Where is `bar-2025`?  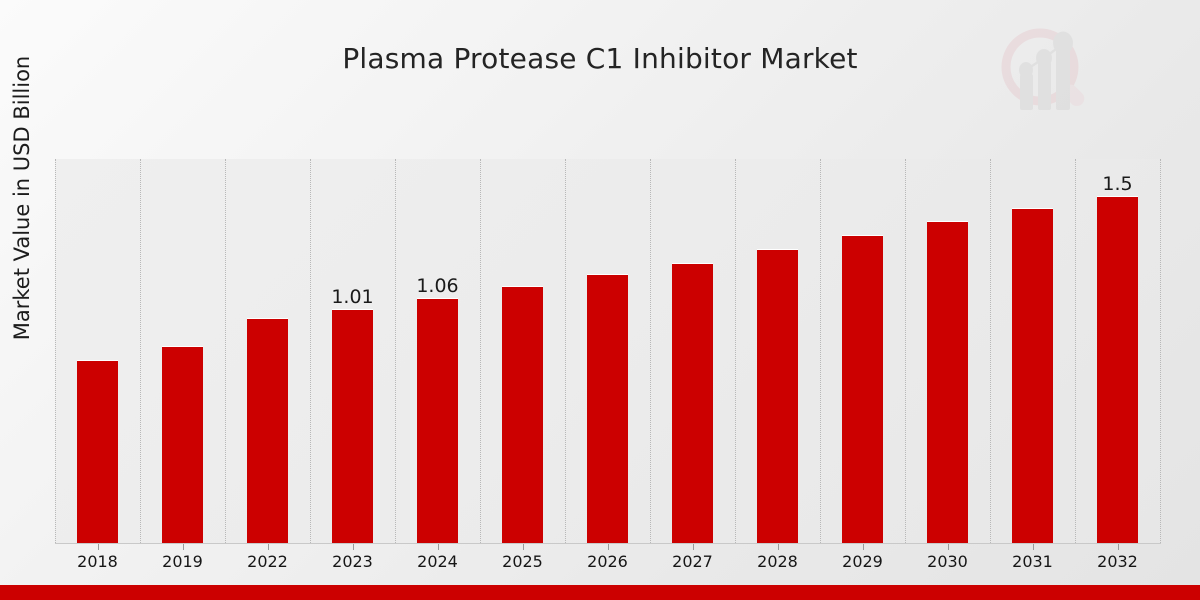
bar-2025 is located at coordinates (522, 415).